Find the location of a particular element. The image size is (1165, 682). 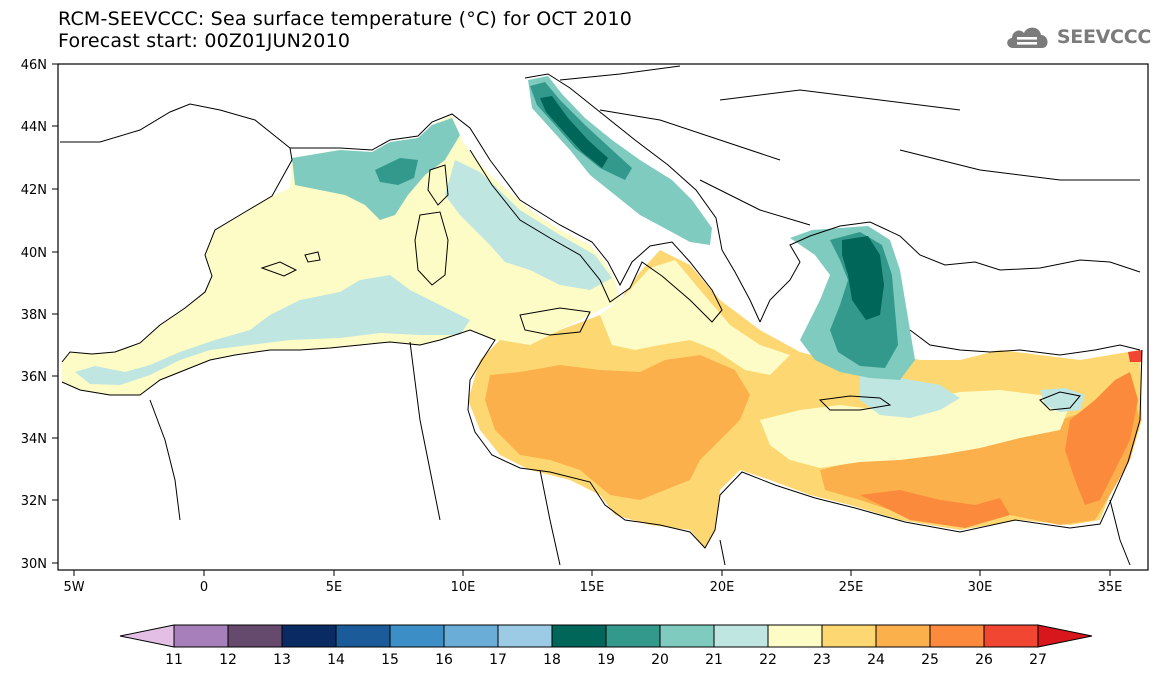

colorbar-low-arrow is located at coordinates (147, 636).